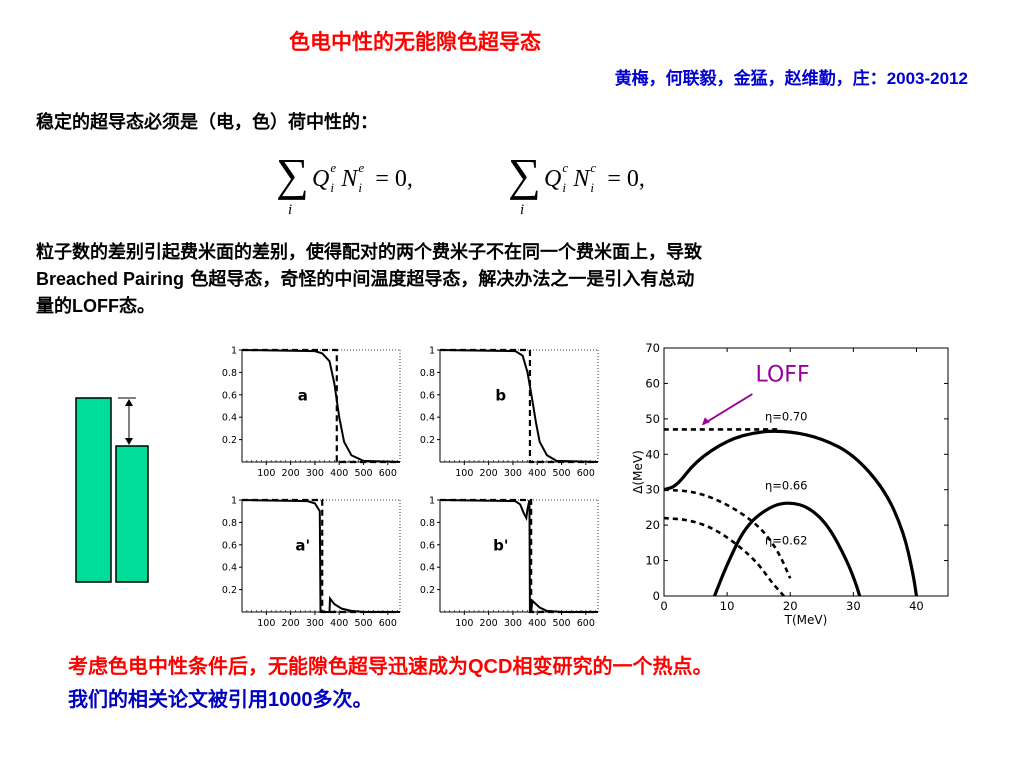  Describe the element at coordinates (652, 383) in the screenshot. I see `y-tick-label: 60` at that location.